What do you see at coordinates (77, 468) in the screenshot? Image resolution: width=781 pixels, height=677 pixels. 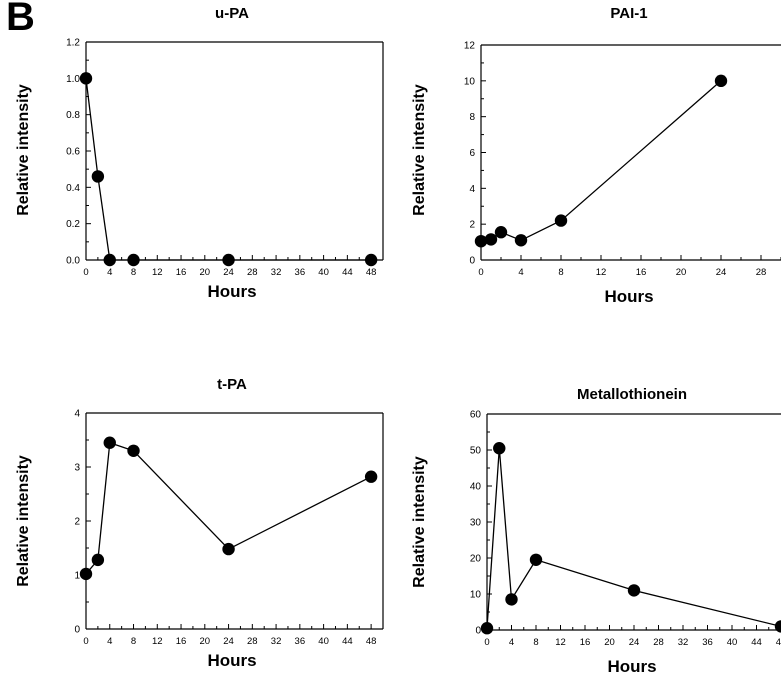 I see `y-tick-label: 3` at bounding box center [77, 468].